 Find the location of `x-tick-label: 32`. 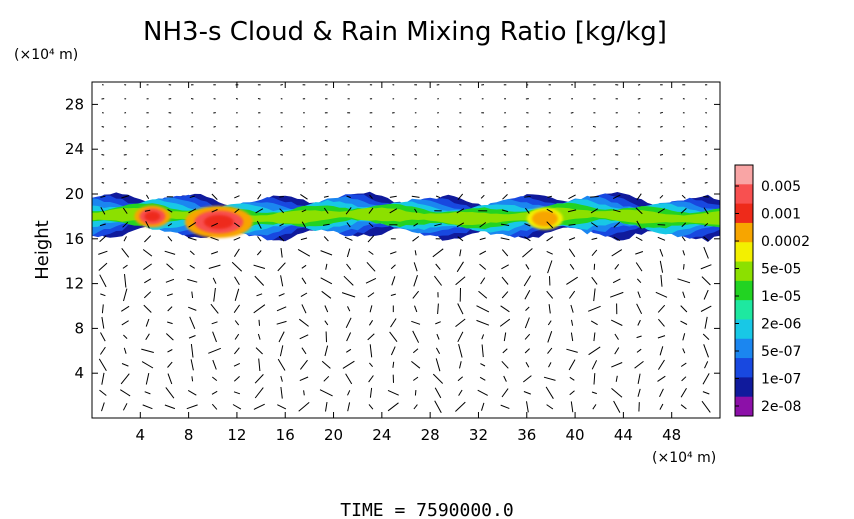

x-tick-label: 32 is located at coordinates (478, 435).